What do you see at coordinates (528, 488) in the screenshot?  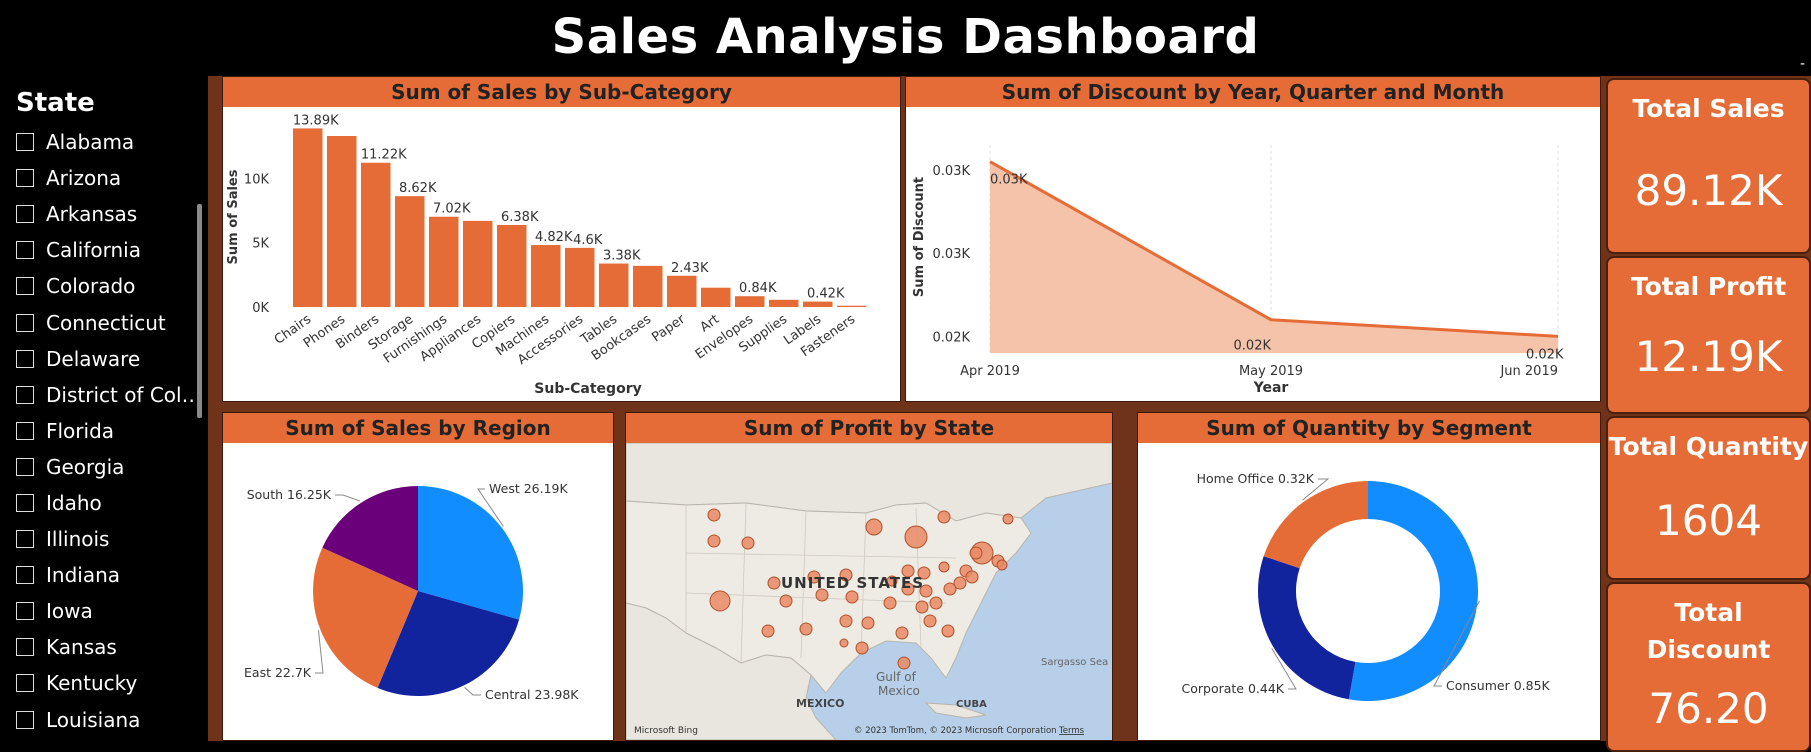 I see `data-label: West 26.19K` at bounding box center [528, 488].